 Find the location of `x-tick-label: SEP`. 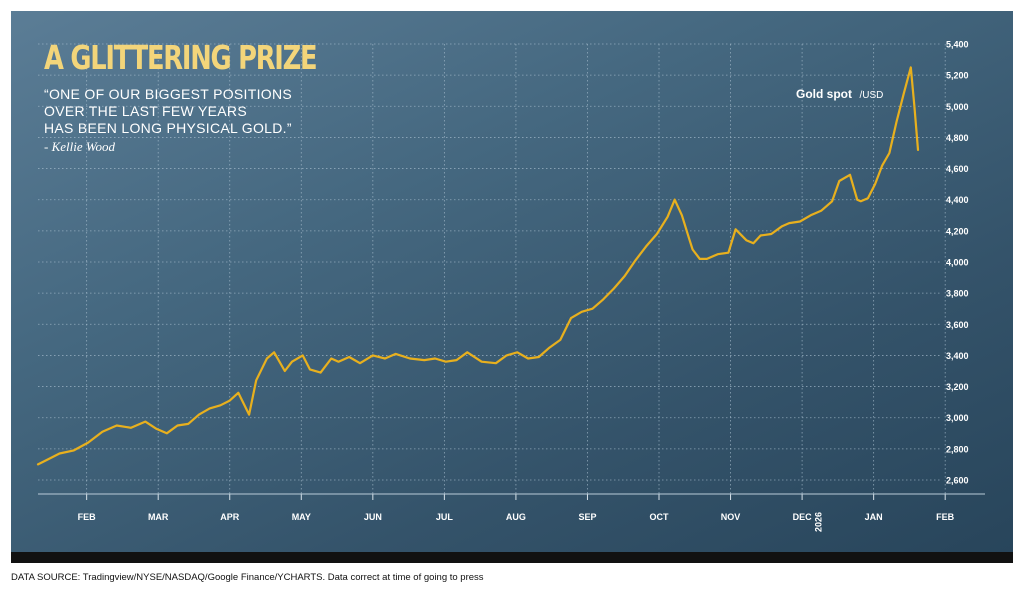

x-tick-label: SEP is located at coordinates (587, 517).